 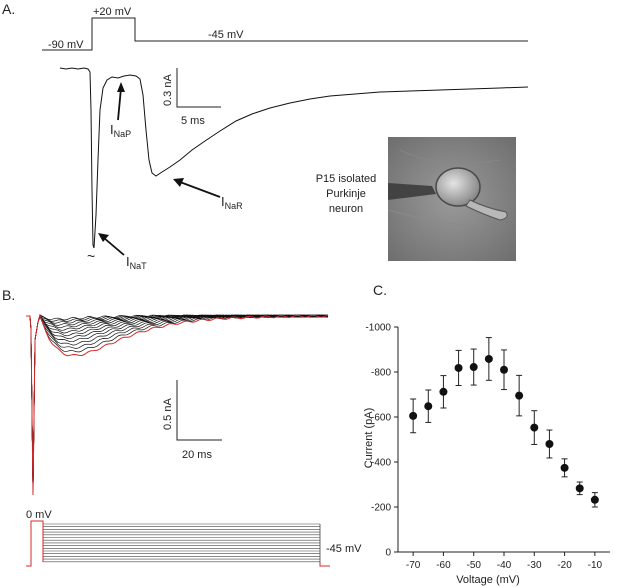 I want to click on y-tick-label: -600, so click(x=381, y=418).